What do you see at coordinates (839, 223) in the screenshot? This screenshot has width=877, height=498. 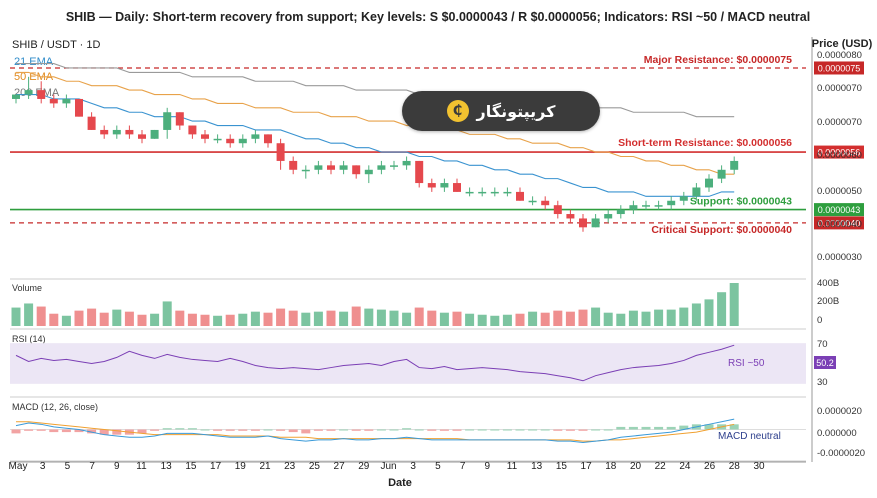 I see `level-badge-text-3: 0.0000040` at bounding box center [839, 223].